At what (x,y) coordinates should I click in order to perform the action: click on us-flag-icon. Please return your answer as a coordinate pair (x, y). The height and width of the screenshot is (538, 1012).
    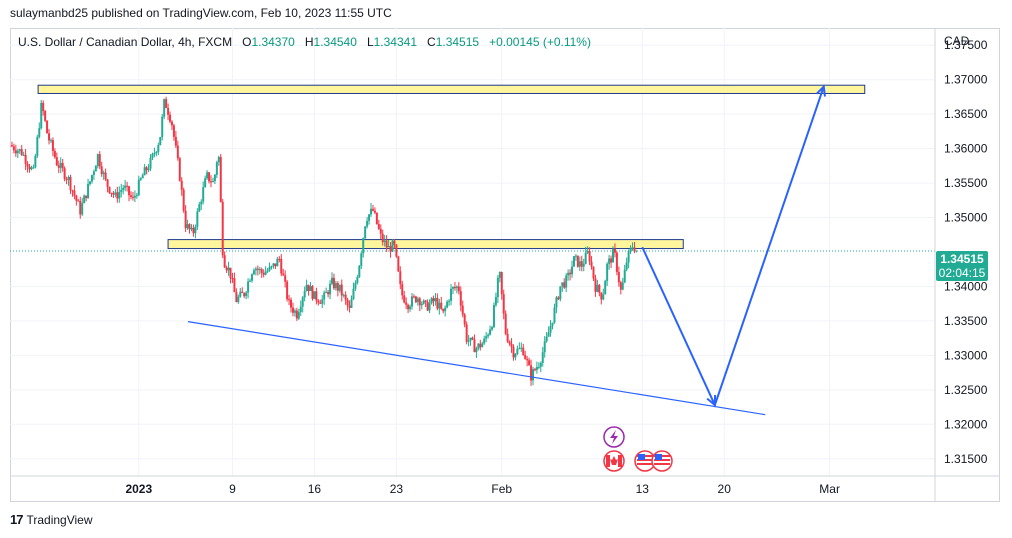
    Looking at the image, I should click on (662, 461).